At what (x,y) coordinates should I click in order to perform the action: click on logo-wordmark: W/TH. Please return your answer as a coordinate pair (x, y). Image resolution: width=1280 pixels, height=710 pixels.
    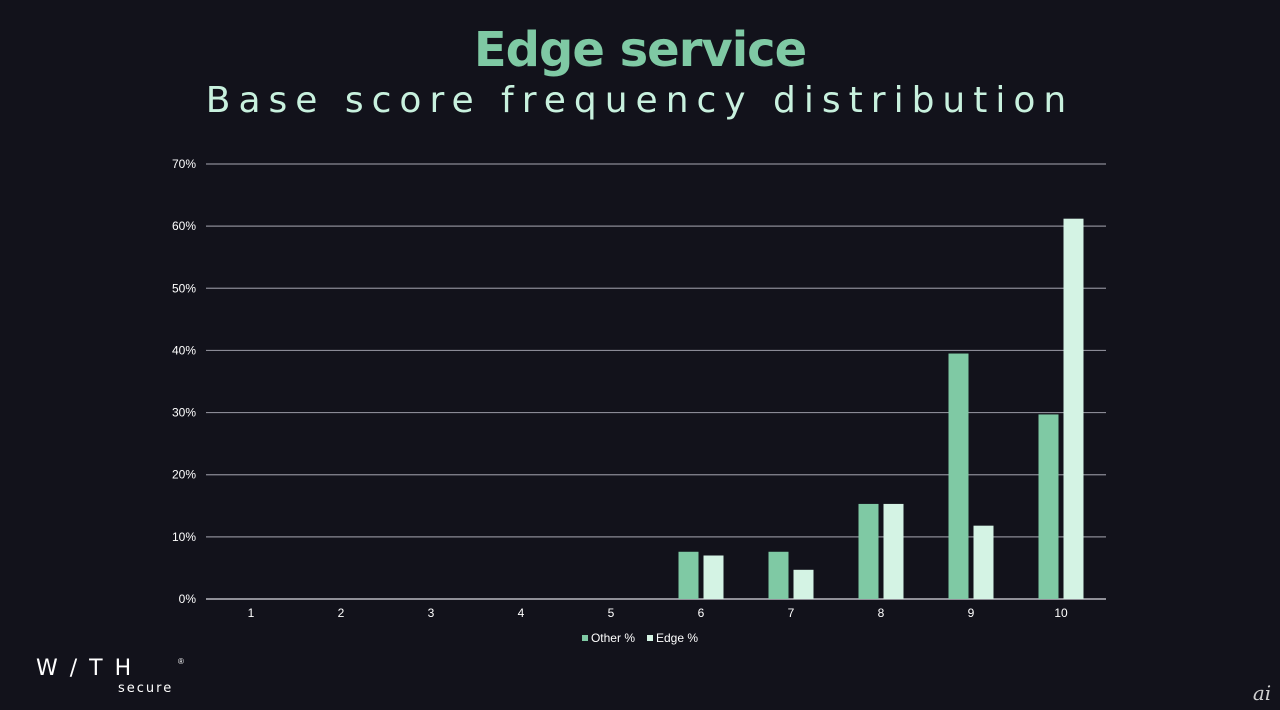
    Looking at the image, I should click on (90, 668).